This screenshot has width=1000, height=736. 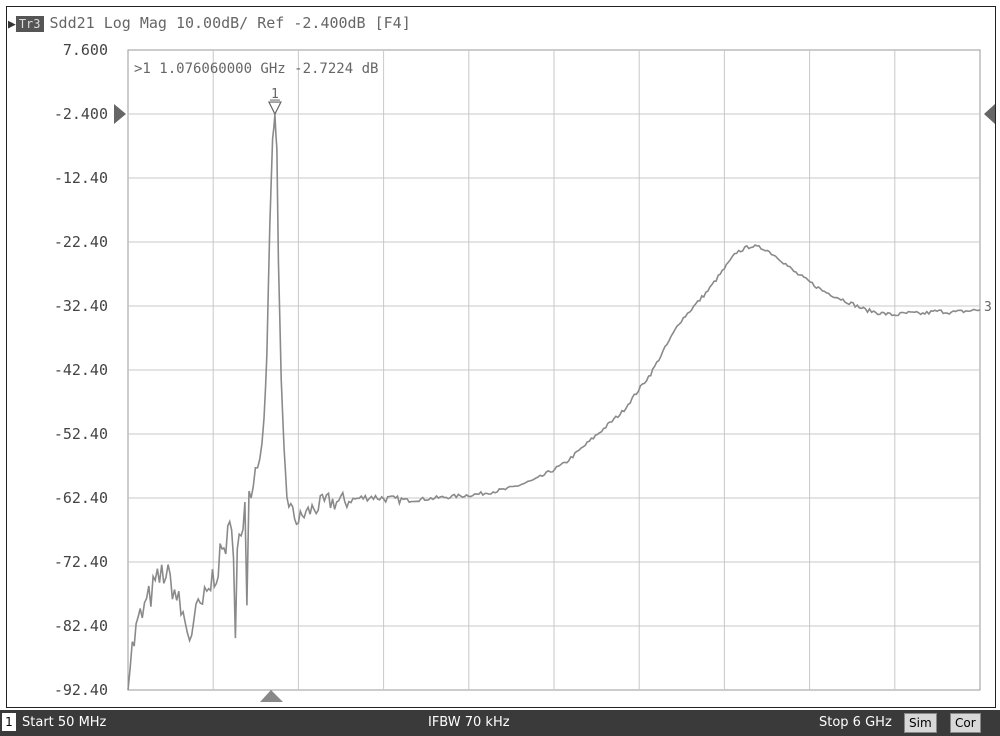 What do you see at coordinates (271, 696) in the screenshot?
I see `stimulus-marker-arrow-icon` at bounding box center [271, 696].